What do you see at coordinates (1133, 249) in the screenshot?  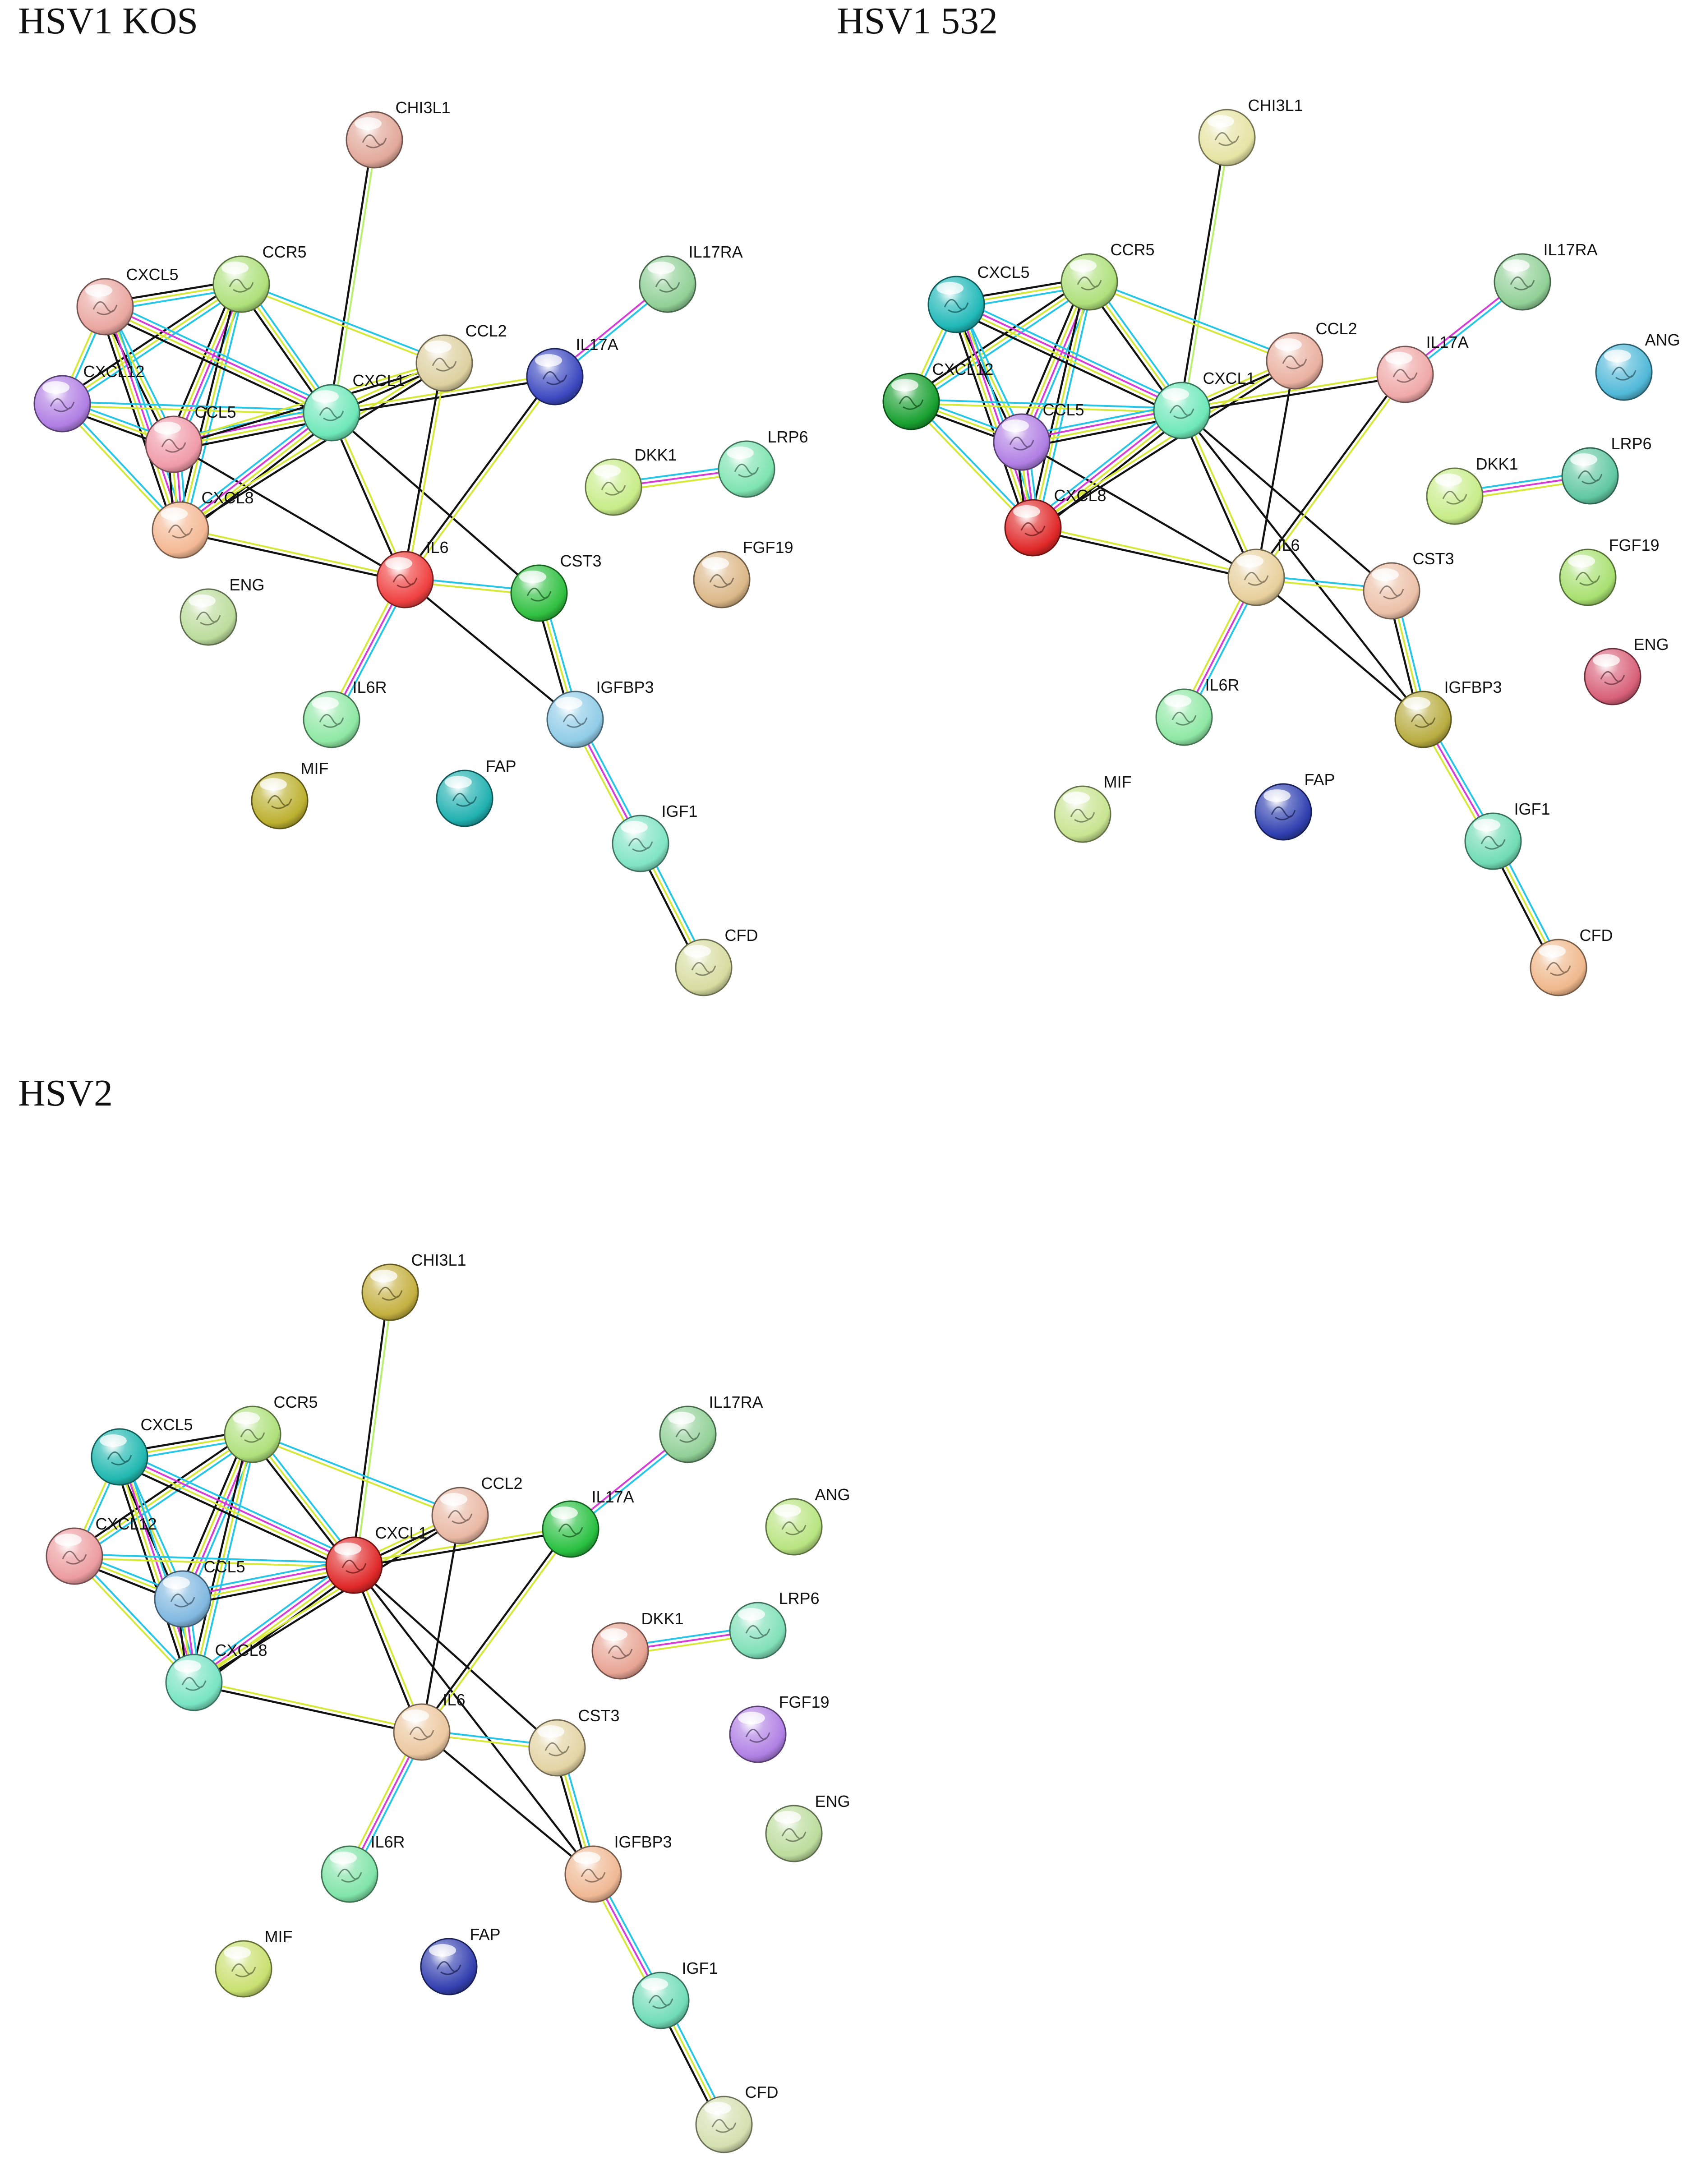 I see `node-label: CCR5` at bounding box center [1133, 249].